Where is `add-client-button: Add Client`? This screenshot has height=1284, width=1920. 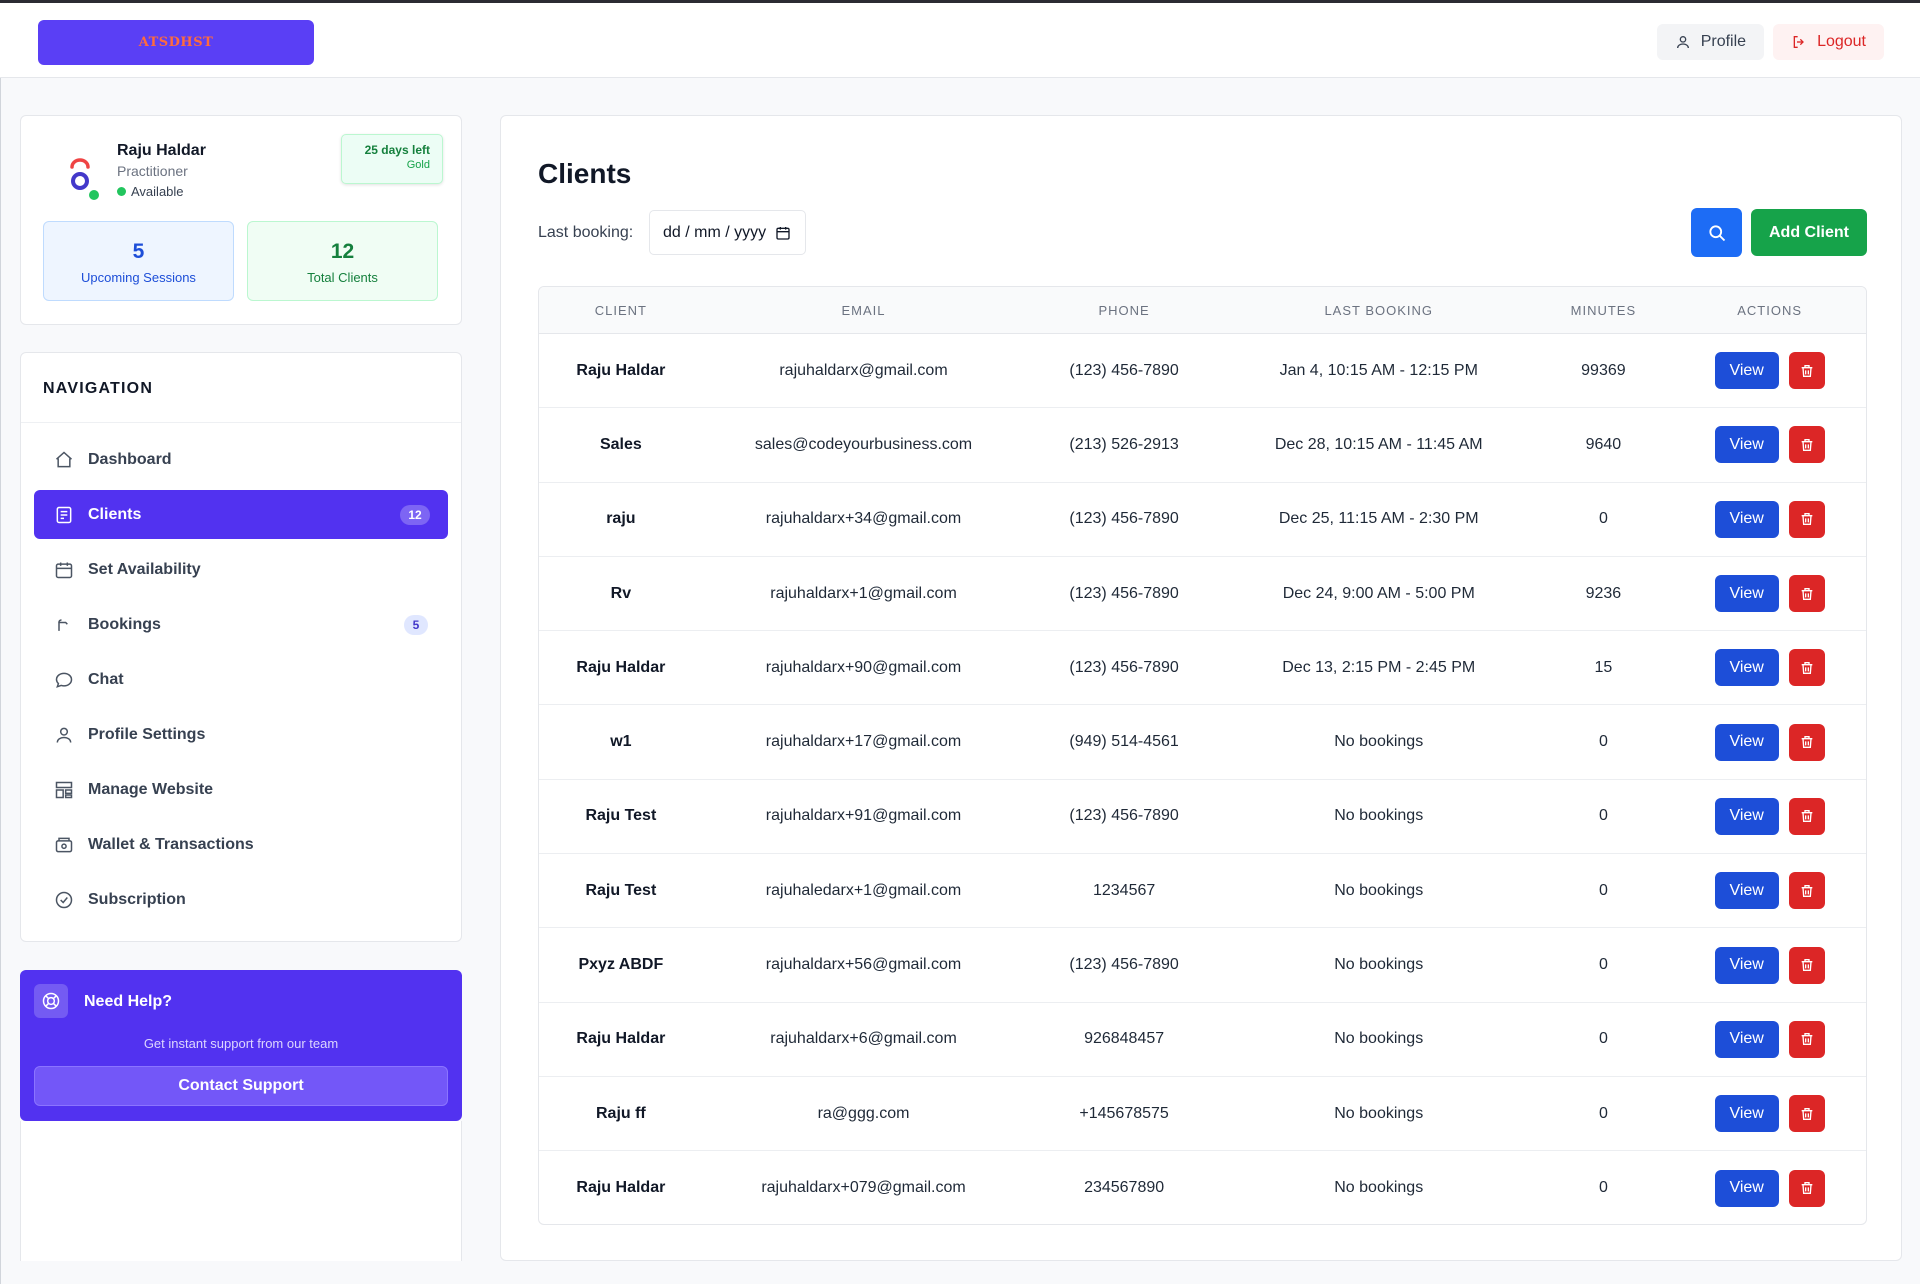
add-client-button: Add Client is located at coordinates (1809, 232).